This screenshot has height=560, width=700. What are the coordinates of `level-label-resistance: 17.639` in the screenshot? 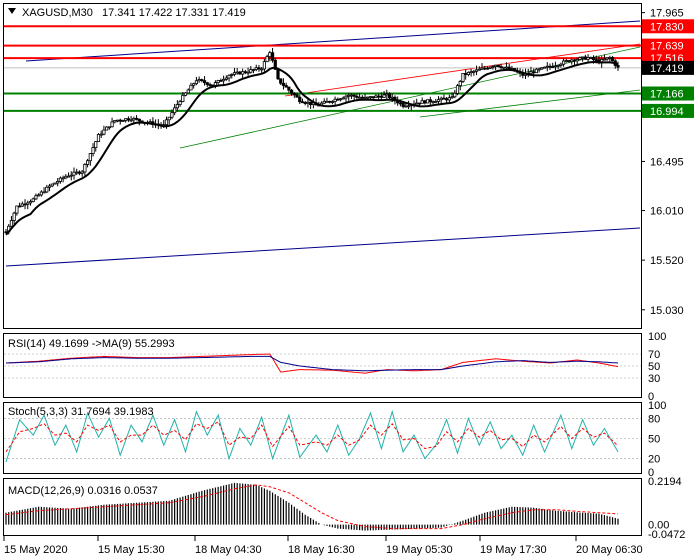 It's located at (667, 47).